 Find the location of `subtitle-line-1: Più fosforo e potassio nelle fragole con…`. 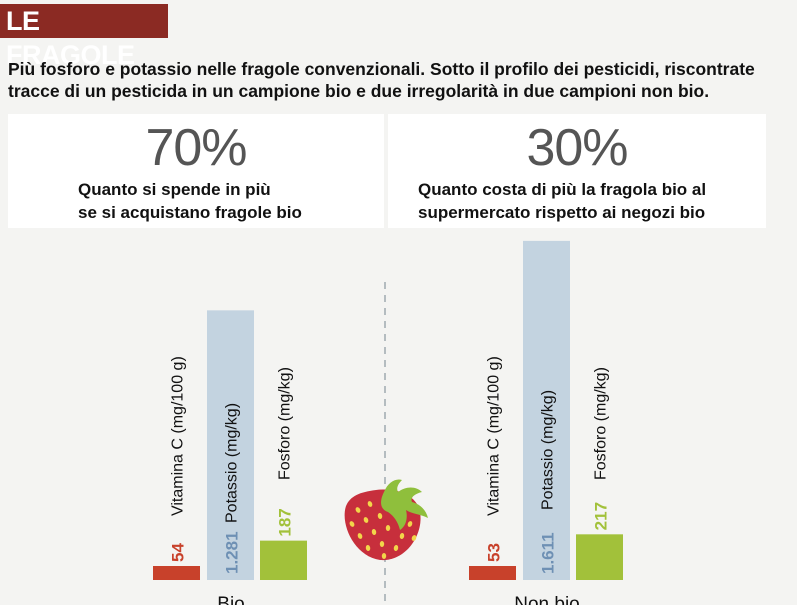

subtitle-line-1: Più fosforo e potassio nelle fragole con… is located at coordinates (381, 69).